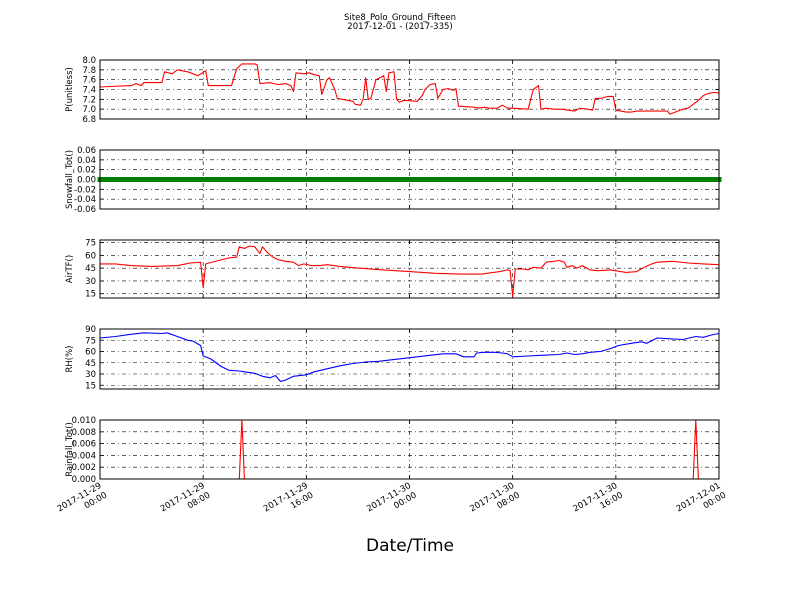  What do you see at coordinates (85, 200) in the screenshot?
I see `y-tick-label: -0.04` at bounding box center [85, 200].